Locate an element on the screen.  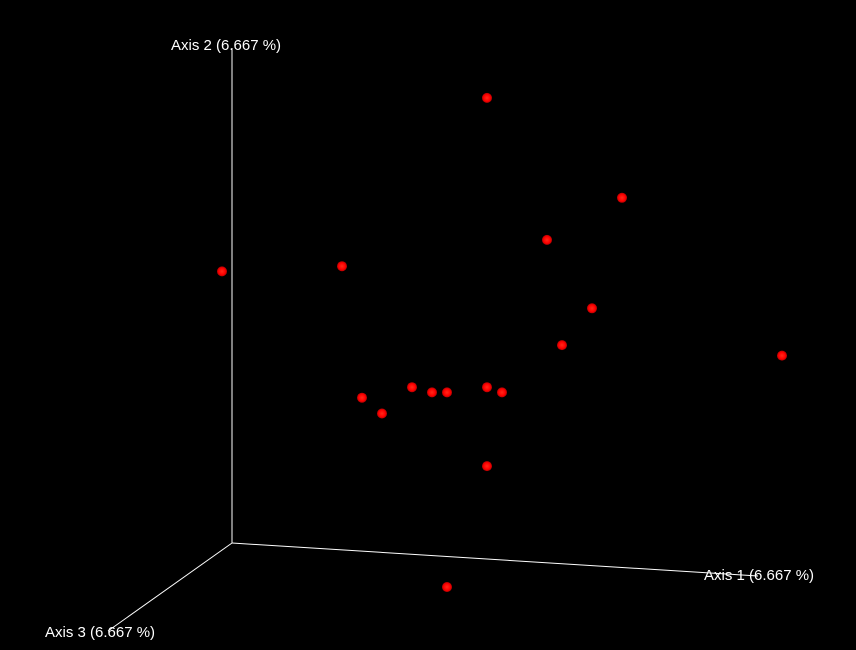
axis-3-label: Axis 3 (6.667 %) is located at coordinates (100, 632).